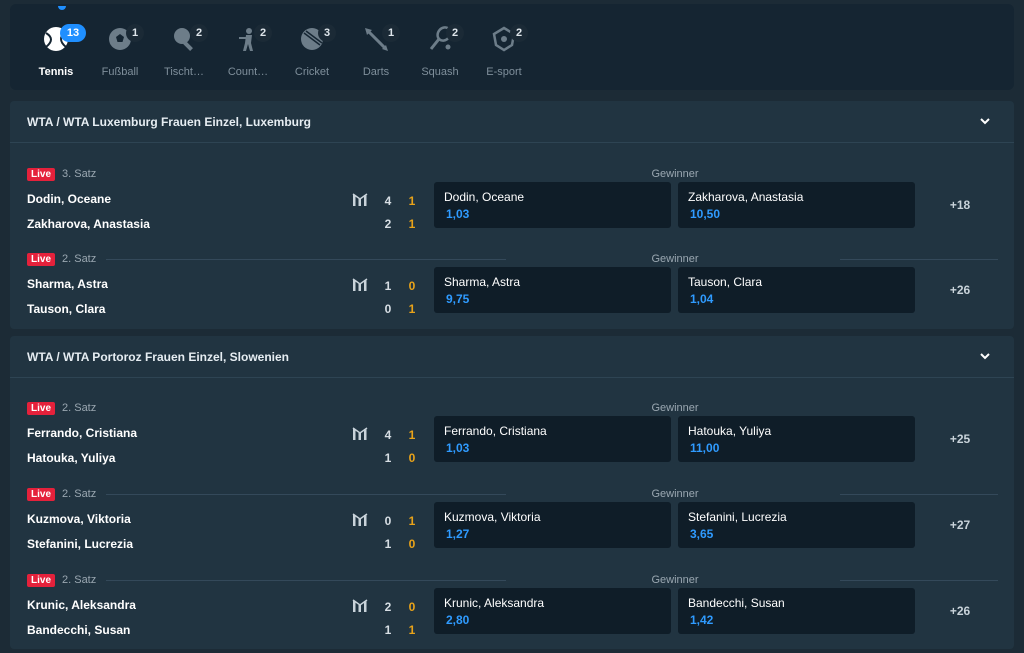 The width and height of the screenshot is (1024, 653). What do you see at coordinates (79, 519) in the screenshot?
I see `player-home: Kuzmova, Viktoria` at bounding box center [79, 519].